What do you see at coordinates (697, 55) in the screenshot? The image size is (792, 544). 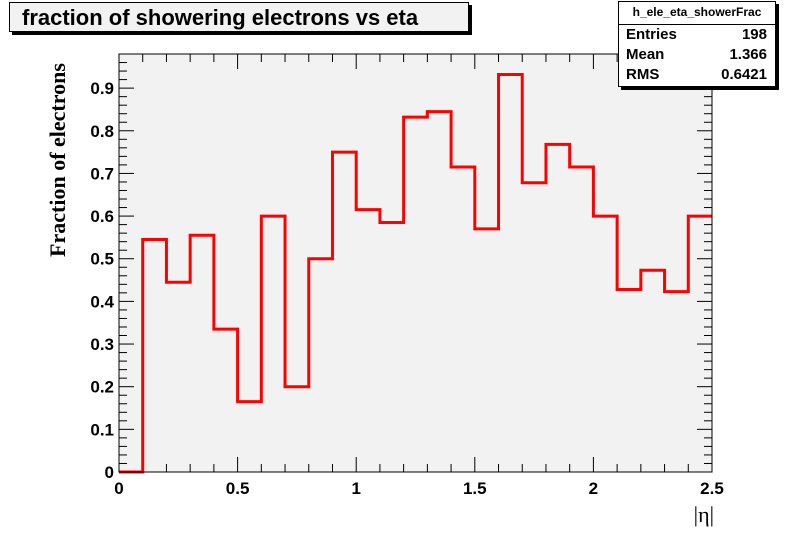 I see `stats-row-mean: Mean 1.366` at bounding box center [697, 55].